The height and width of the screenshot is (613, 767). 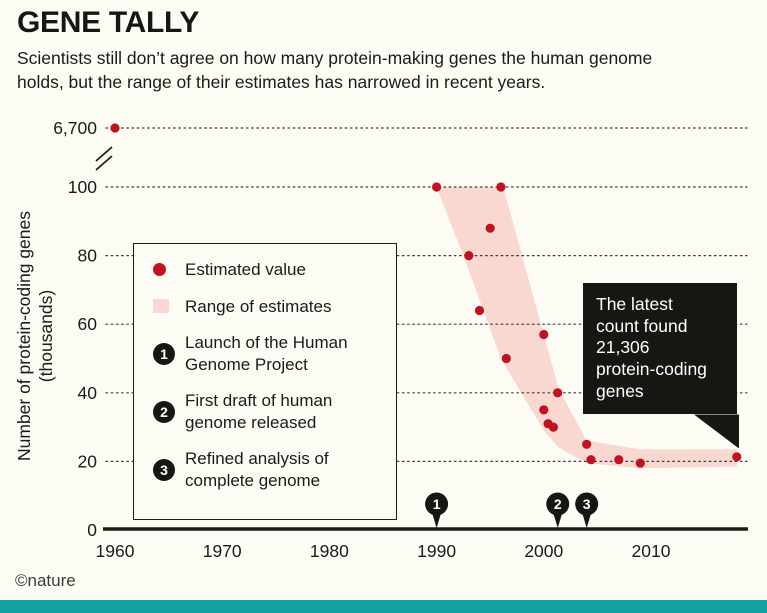 I want to click on page-title: GENE TALLY, so click(x=108, y=22).